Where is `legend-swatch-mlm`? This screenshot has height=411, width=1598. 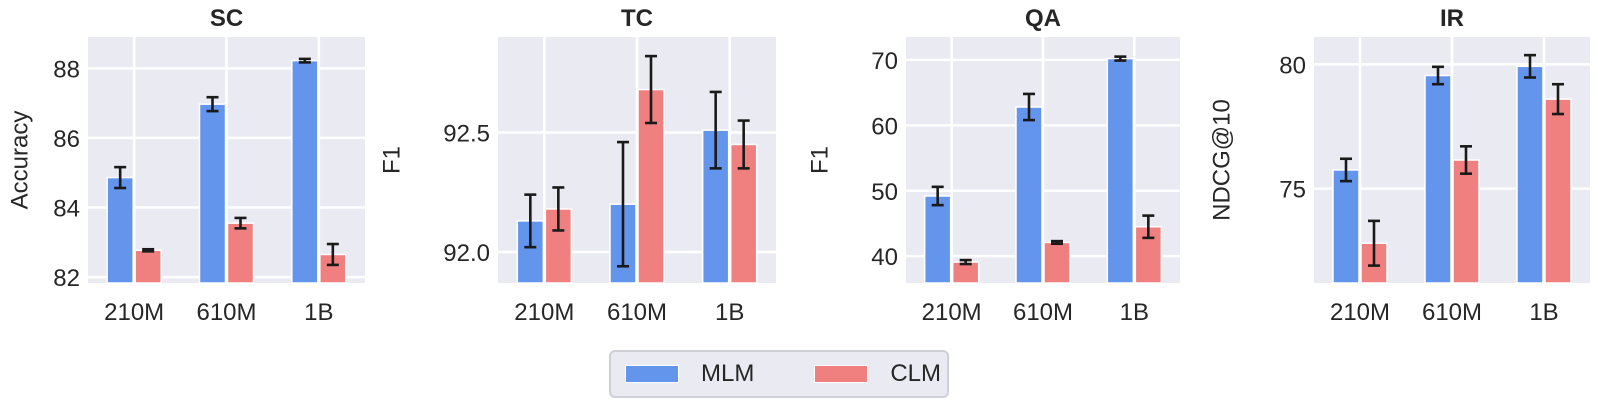
legend-swatch-mlm is located at coordinates (652, 374).